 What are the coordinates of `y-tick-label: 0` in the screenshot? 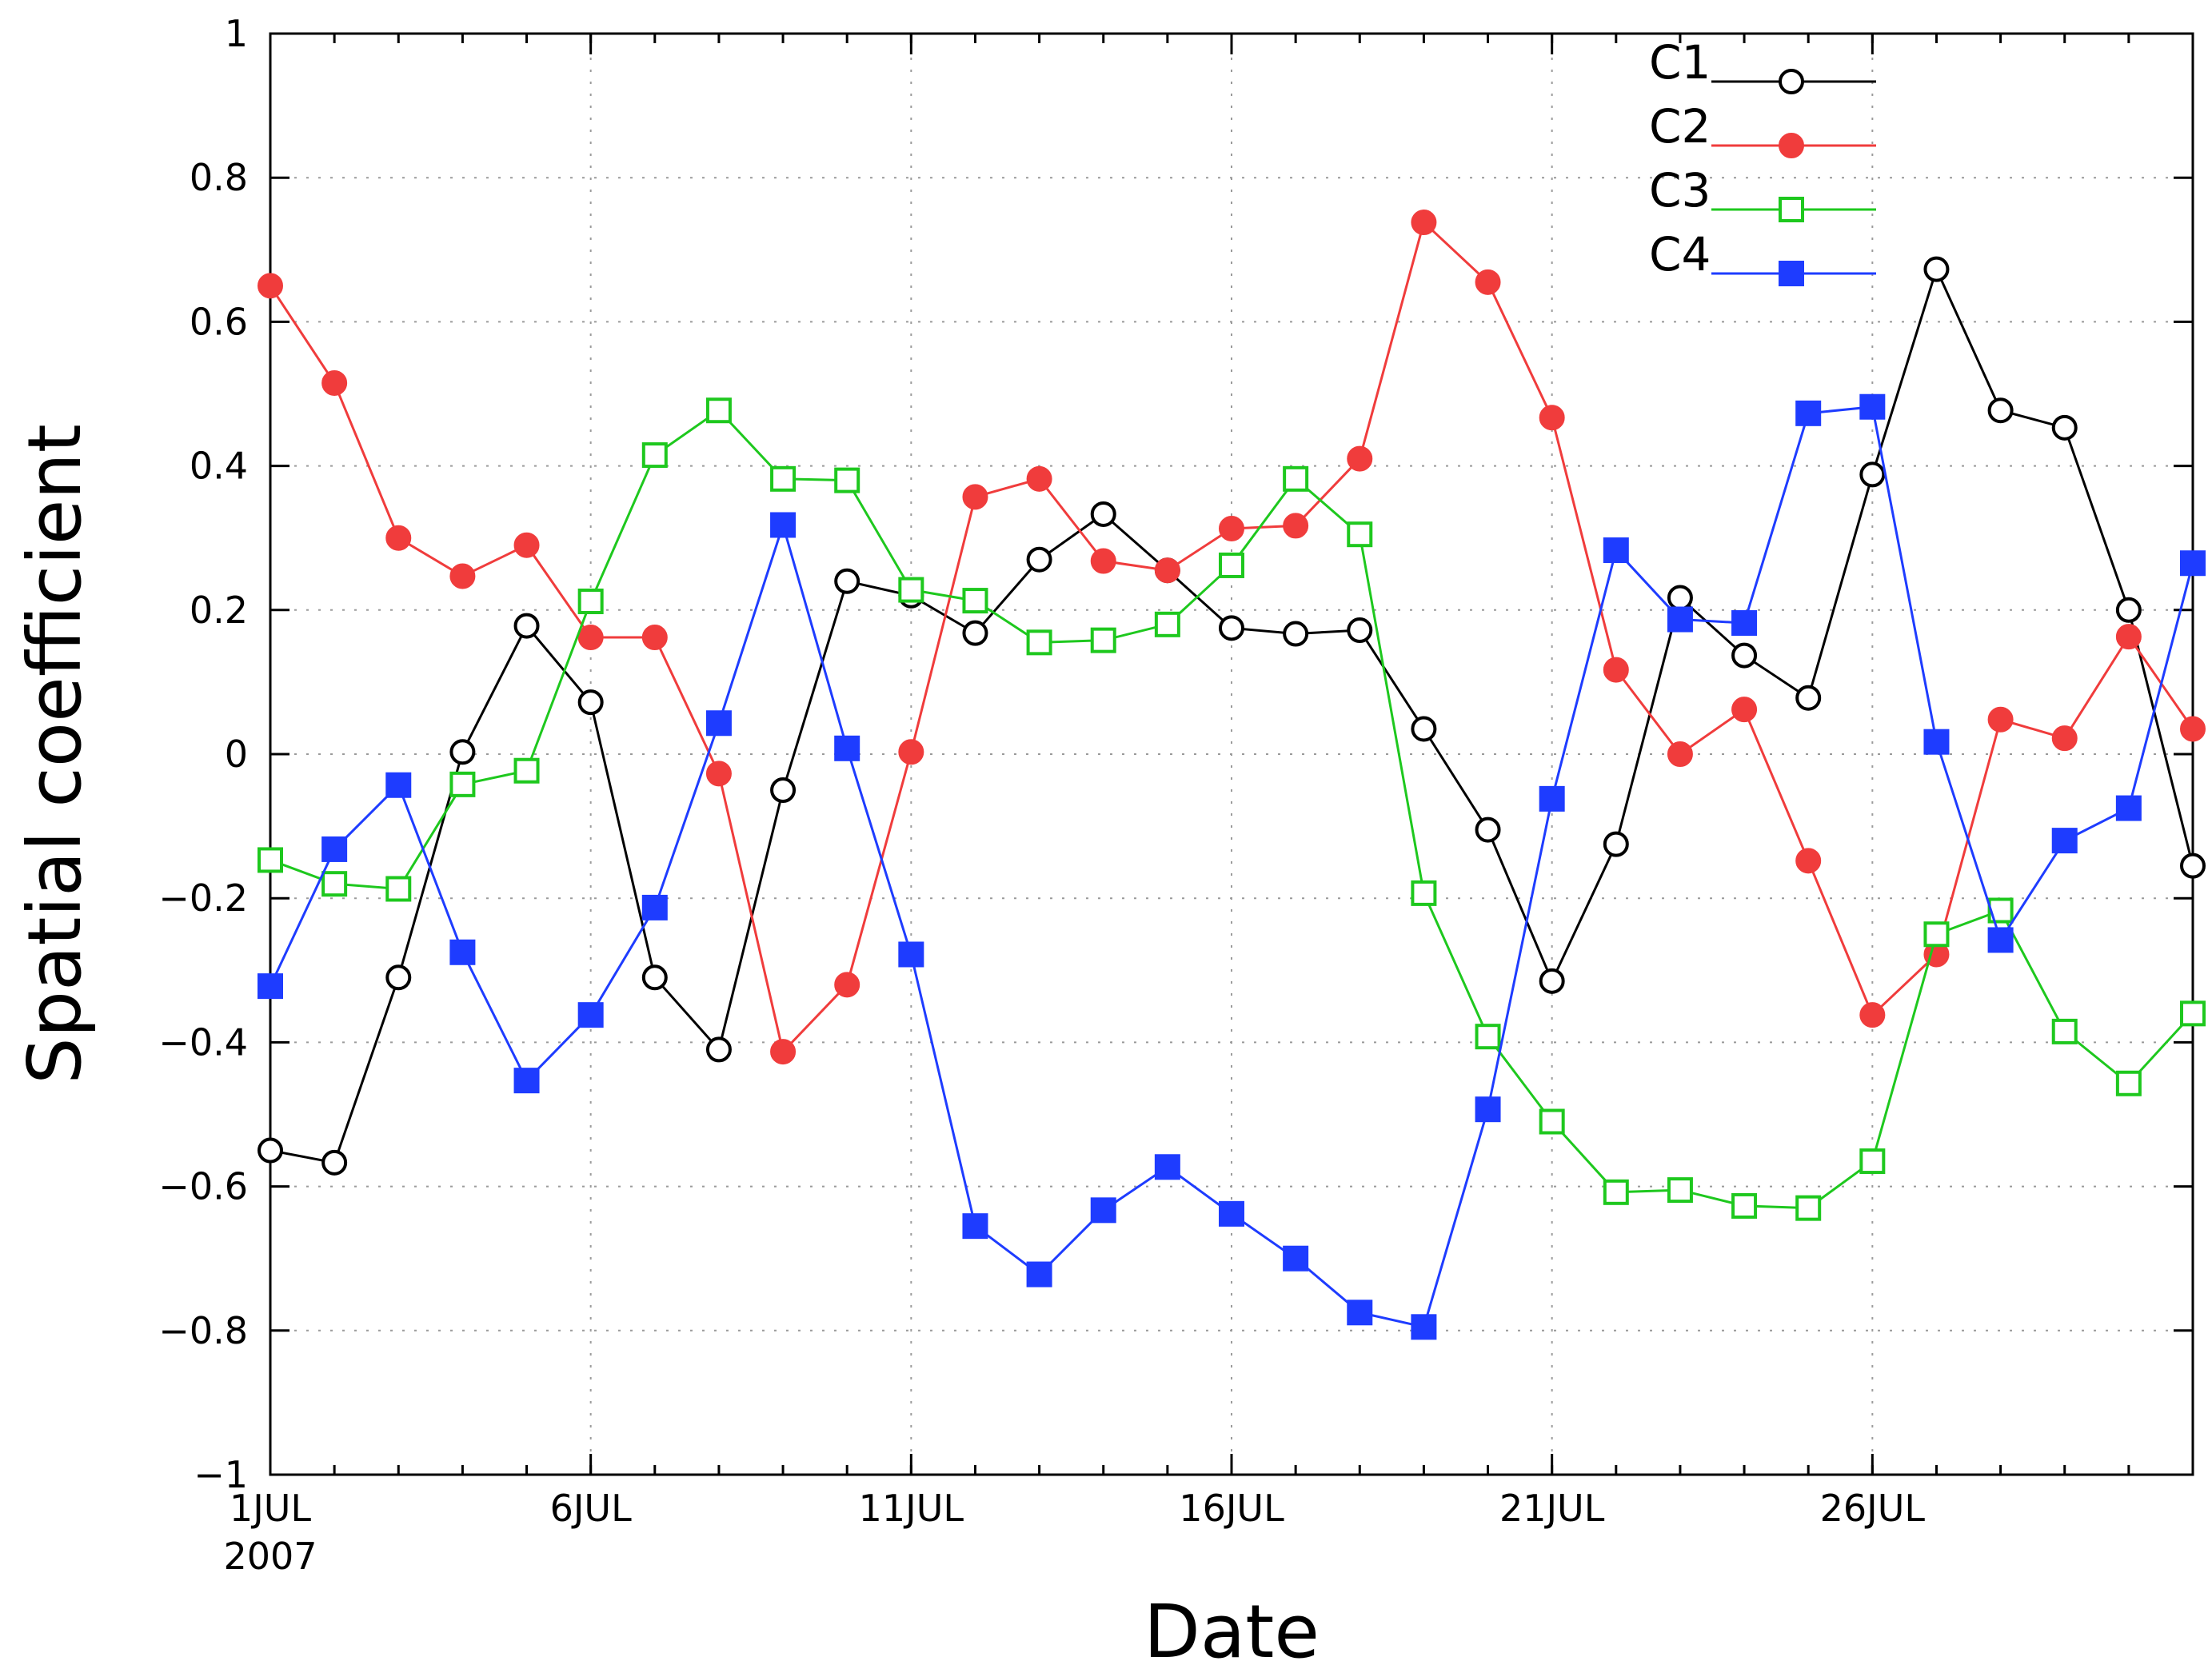 It's located at (237, 754).